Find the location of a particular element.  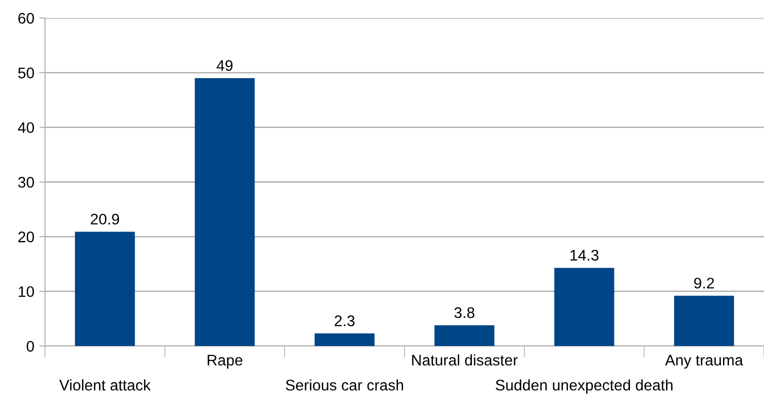

y-tick-label: 50 is located at coordinates (26, 73).